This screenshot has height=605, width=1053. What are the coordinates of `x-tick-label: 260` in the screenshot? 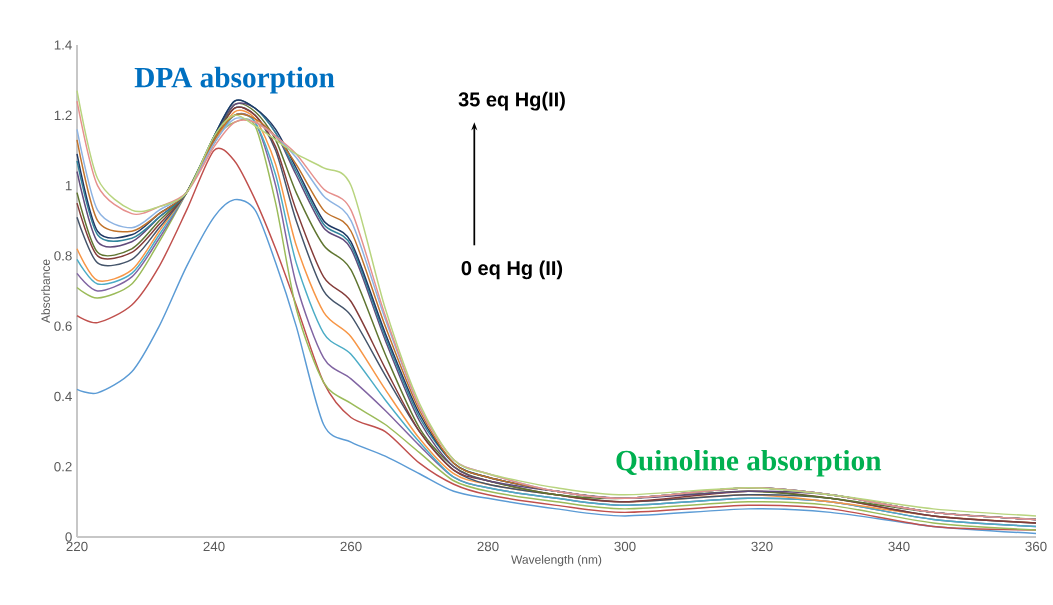 It's located at (351, 546).